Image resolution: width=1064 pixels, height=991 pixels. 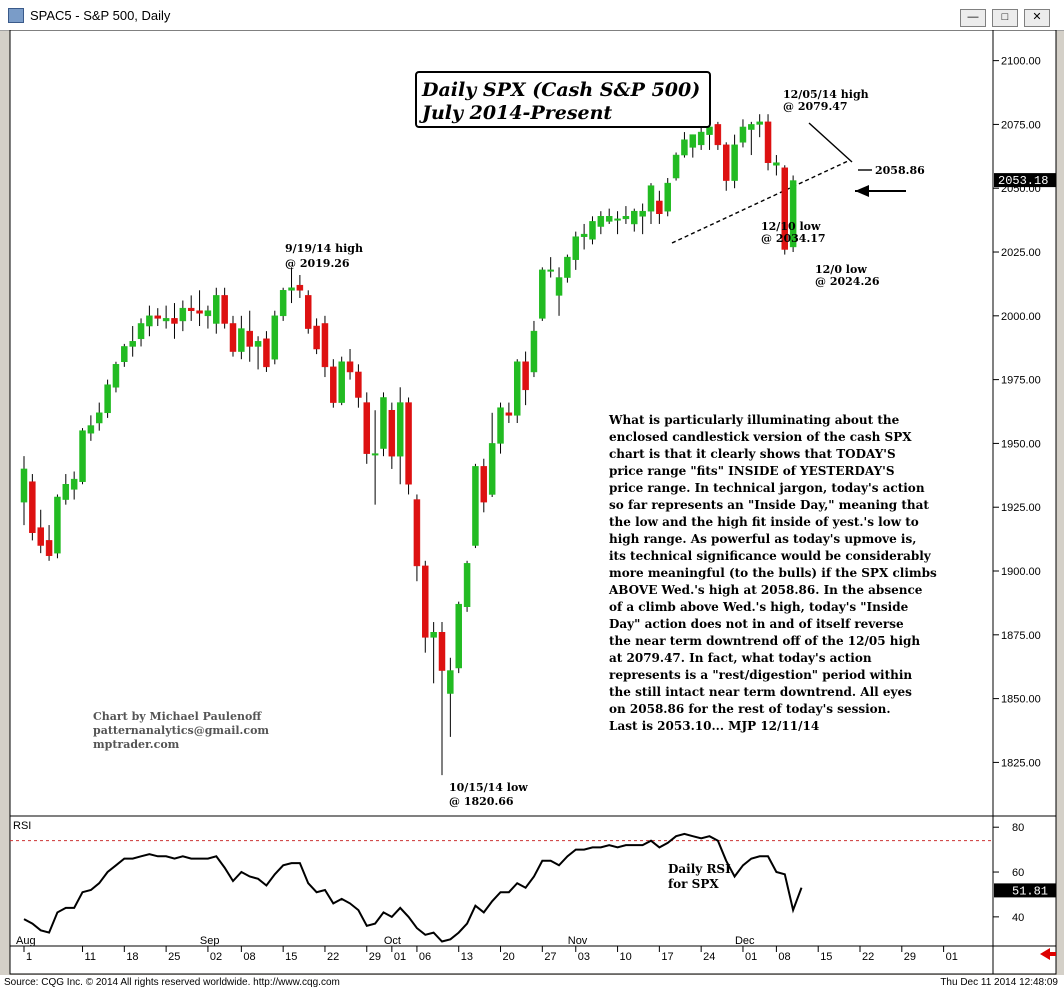 What do you see at coordinates (1021, 444) in the screenshot?
I see `price-tick-label: 1950.00` at bounding box center [1021, 444].